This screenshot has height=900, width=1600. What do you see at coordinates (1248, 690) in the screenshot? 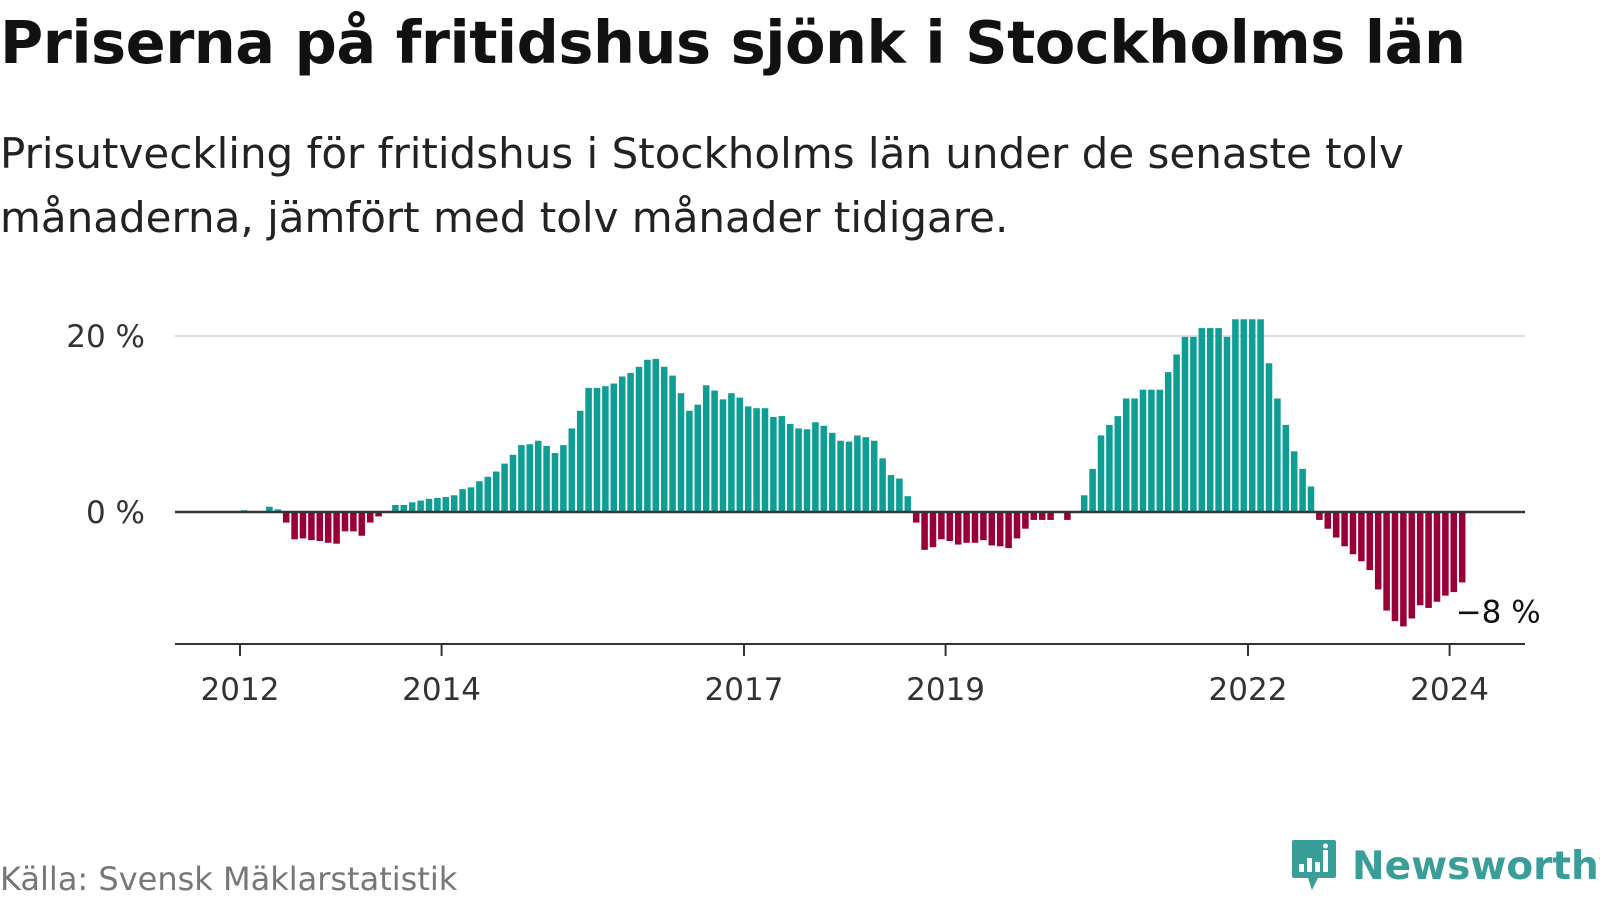
I see `x-tick-label: 2022` at bounding box center [1248, 690].